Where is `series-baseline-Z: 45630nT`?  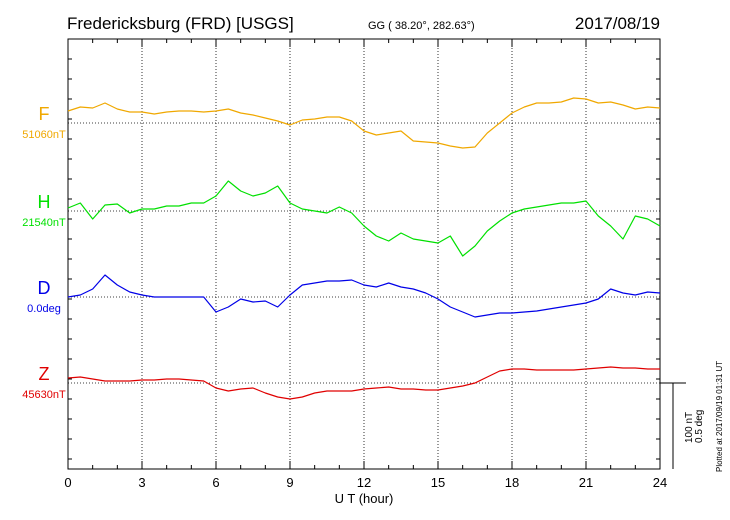 series-baseline-Z: 45630nT is located at coordinates (44, 395).